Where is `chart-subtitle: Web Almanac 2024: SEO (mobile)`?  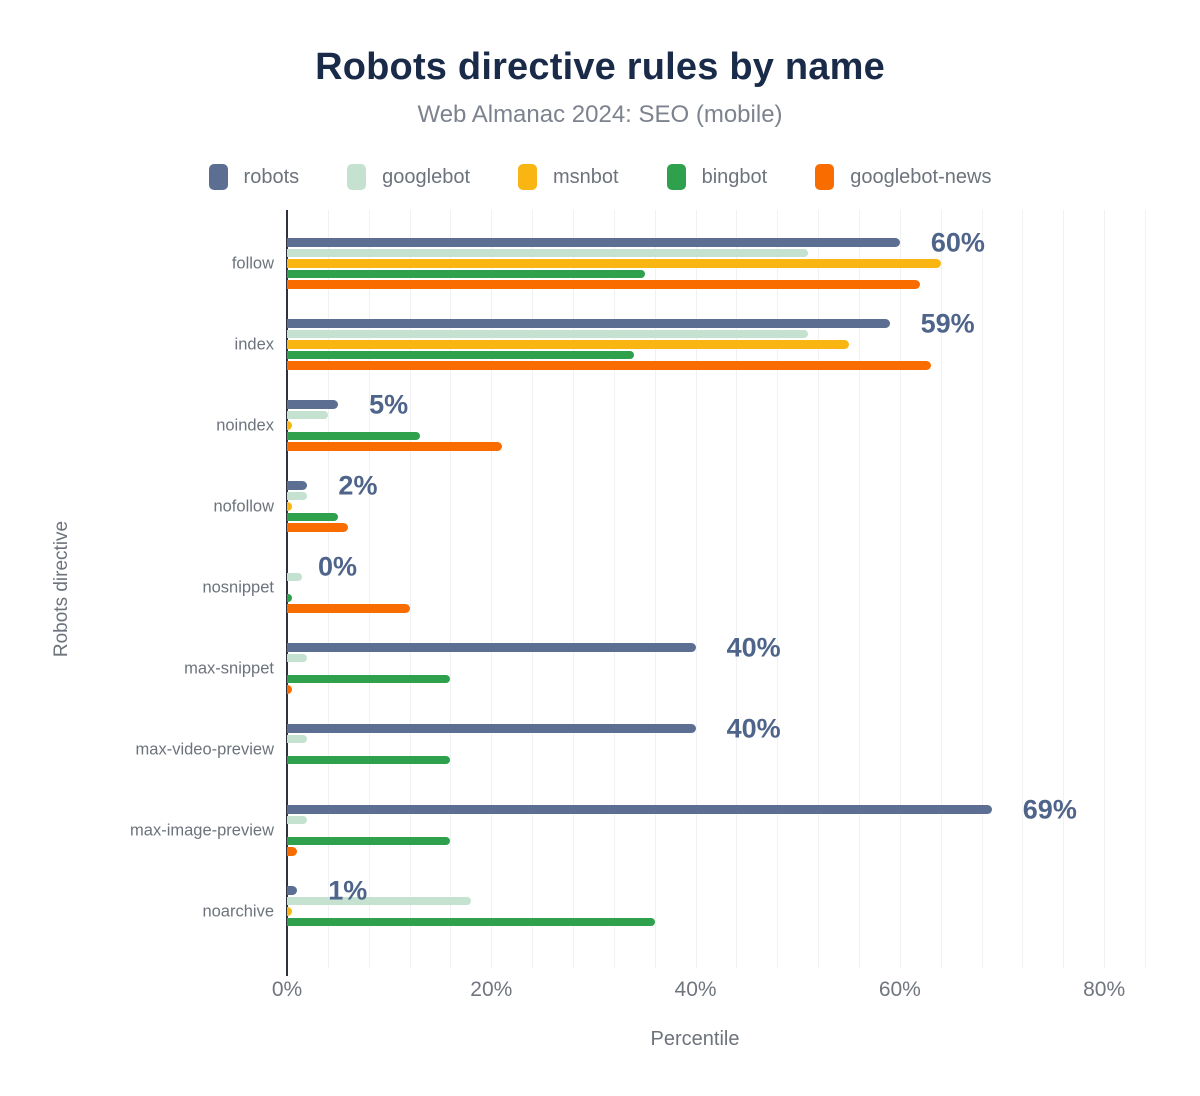
chart-subtitle: Web Almanac 2024: SEO (mobile) is located at coordinates (600, 114).